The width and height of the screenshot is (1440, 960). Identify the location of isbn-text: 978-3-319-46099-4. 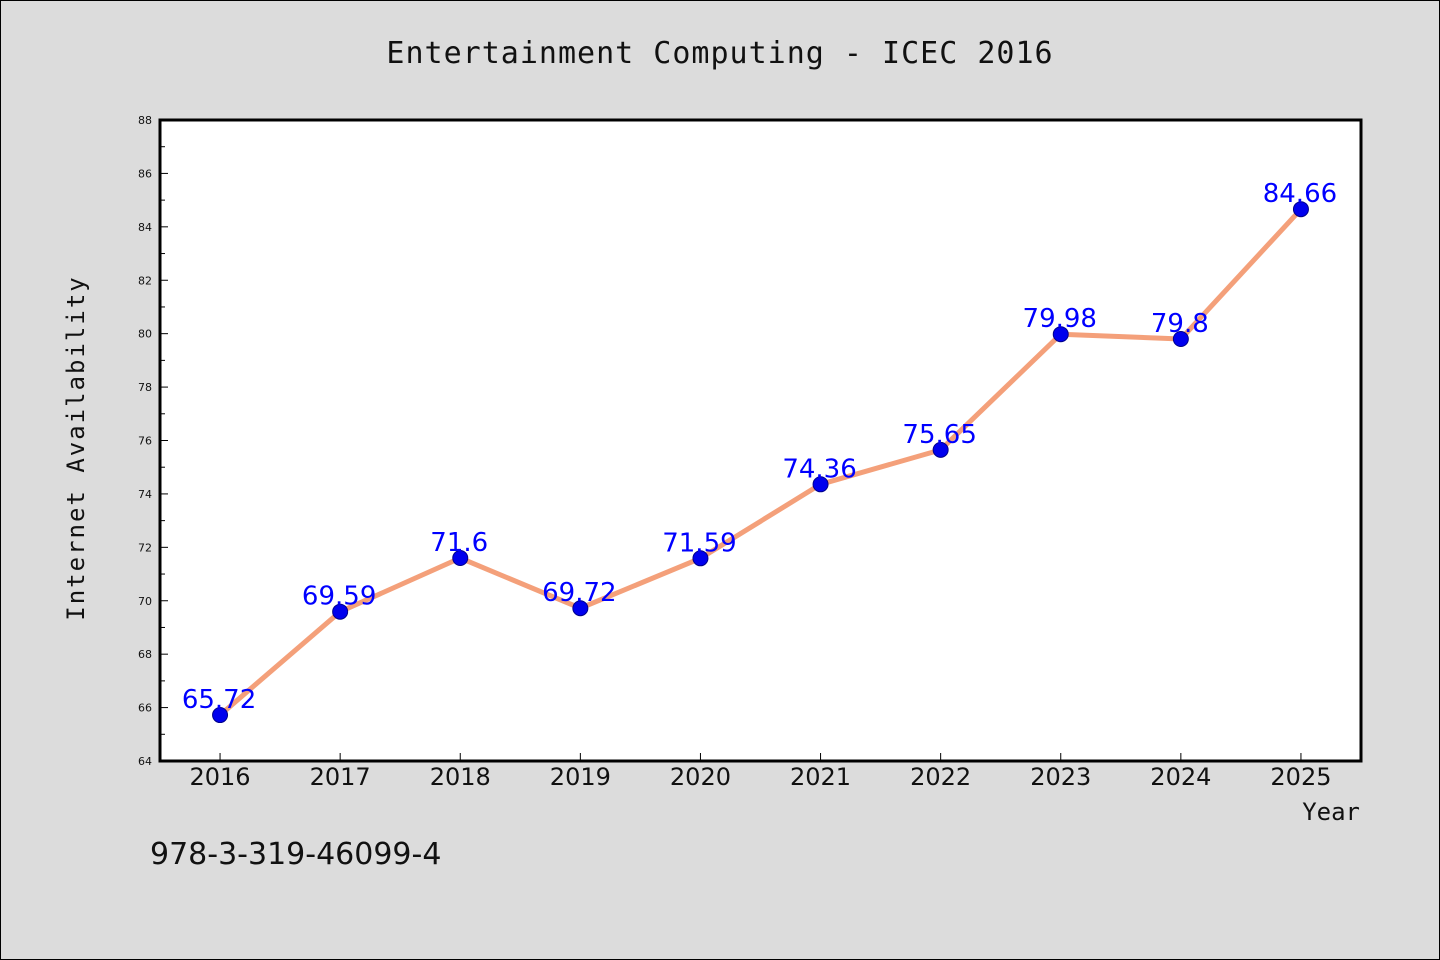
(295, 854).